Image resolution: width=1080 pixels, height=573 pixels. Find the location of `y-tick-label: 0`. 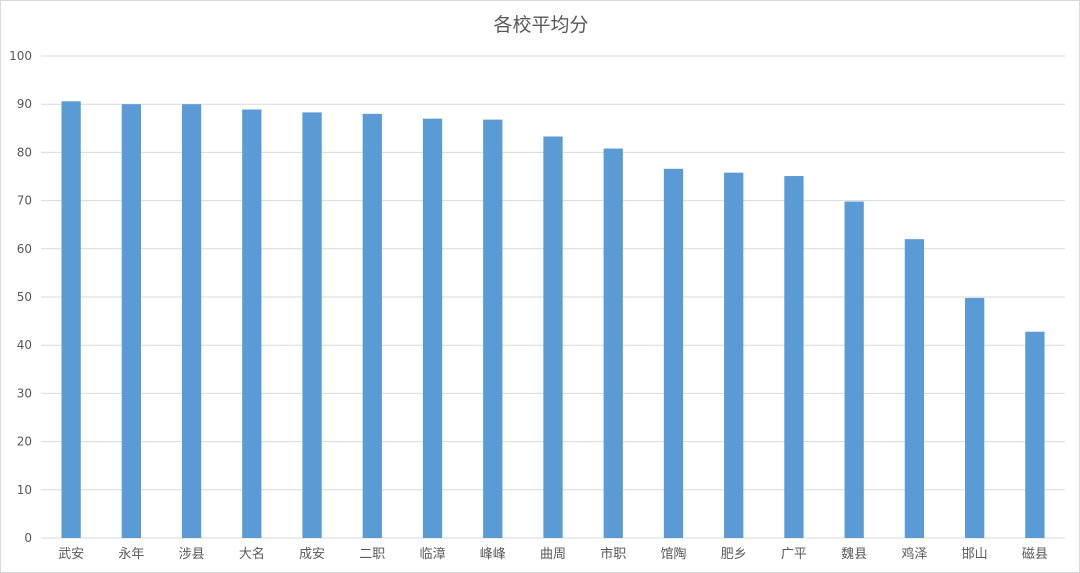

y-tick-label: 0 is located at coordinates (28, 538).